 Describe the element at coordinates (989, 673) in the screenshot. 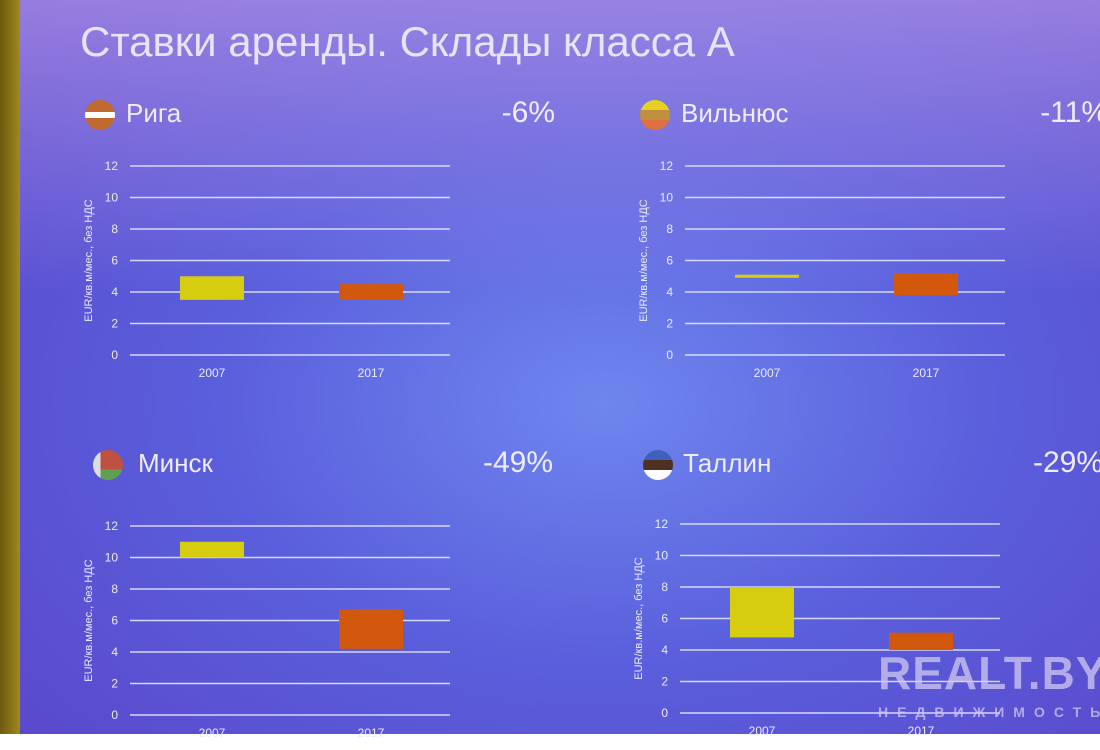

I see `watermark-brand: REALT.BY` at that location.